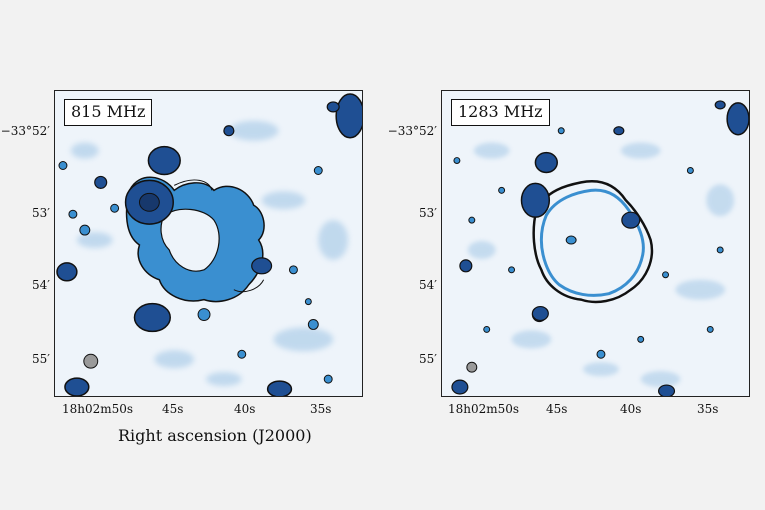  I want to click on frequency-label: 815 MHz, so click(108, 112).